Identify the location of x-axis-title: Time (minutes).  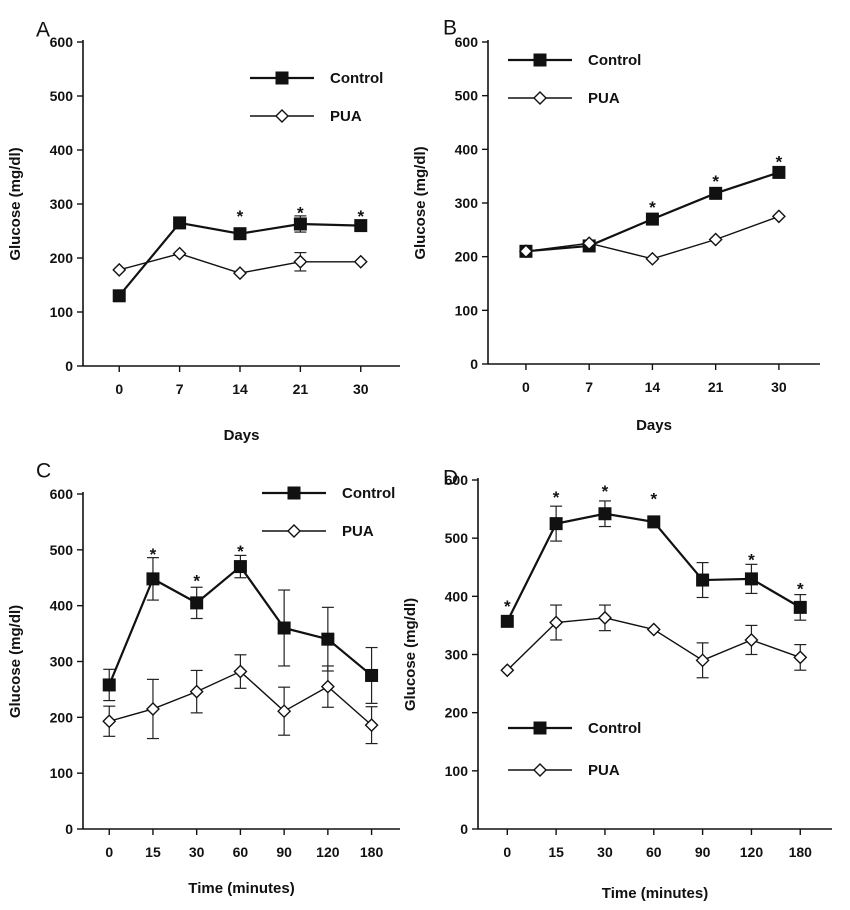
(241, 888).